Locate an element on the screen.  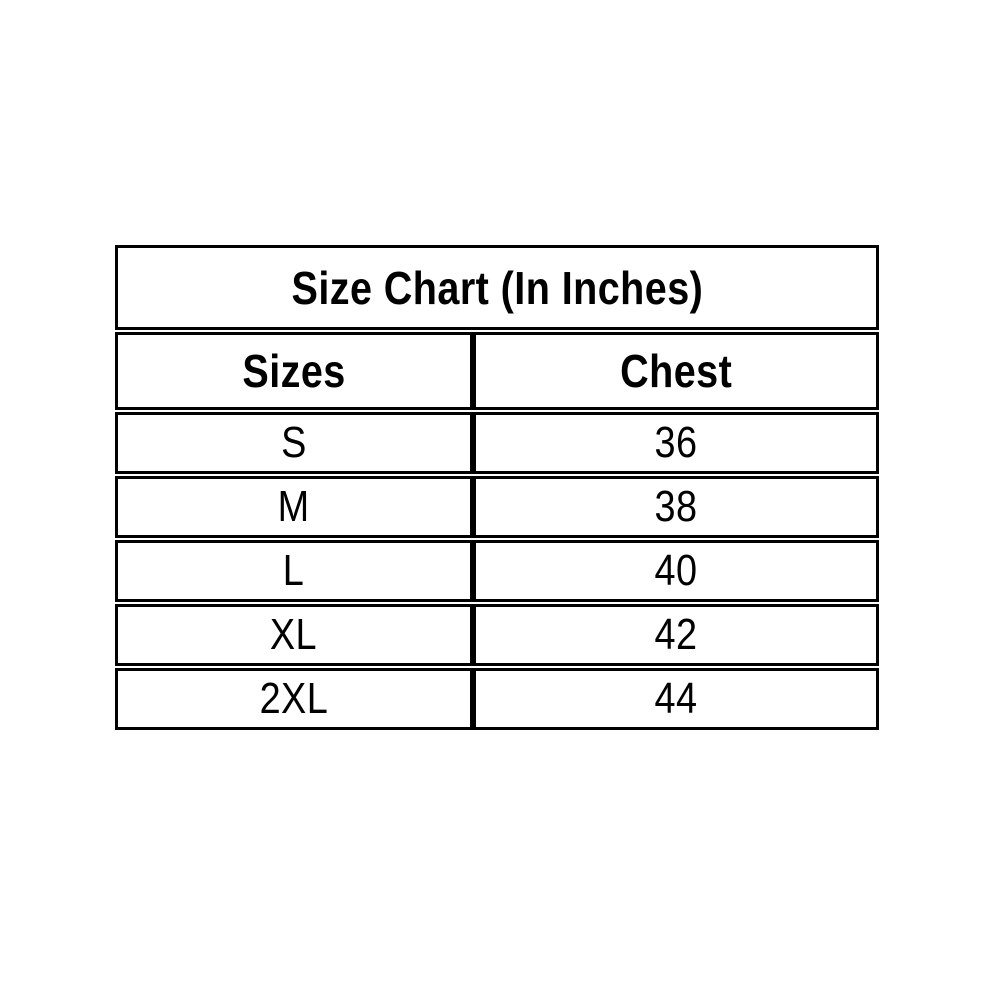
size-cell: XL is located at coordinates (294, 635).